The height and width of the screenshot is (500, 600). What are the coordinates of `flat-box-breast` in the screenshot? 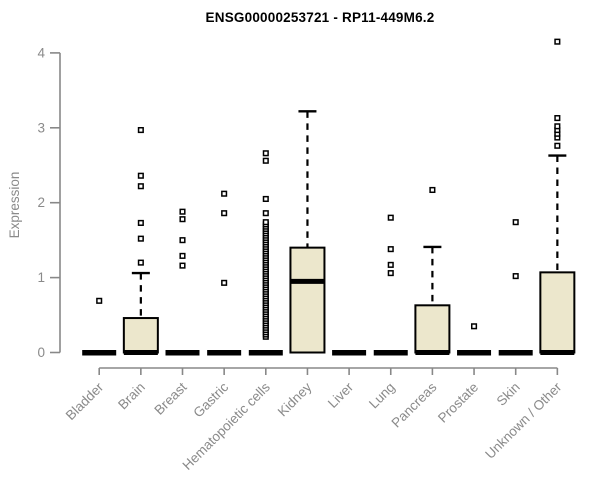 It's located at (182, 353).